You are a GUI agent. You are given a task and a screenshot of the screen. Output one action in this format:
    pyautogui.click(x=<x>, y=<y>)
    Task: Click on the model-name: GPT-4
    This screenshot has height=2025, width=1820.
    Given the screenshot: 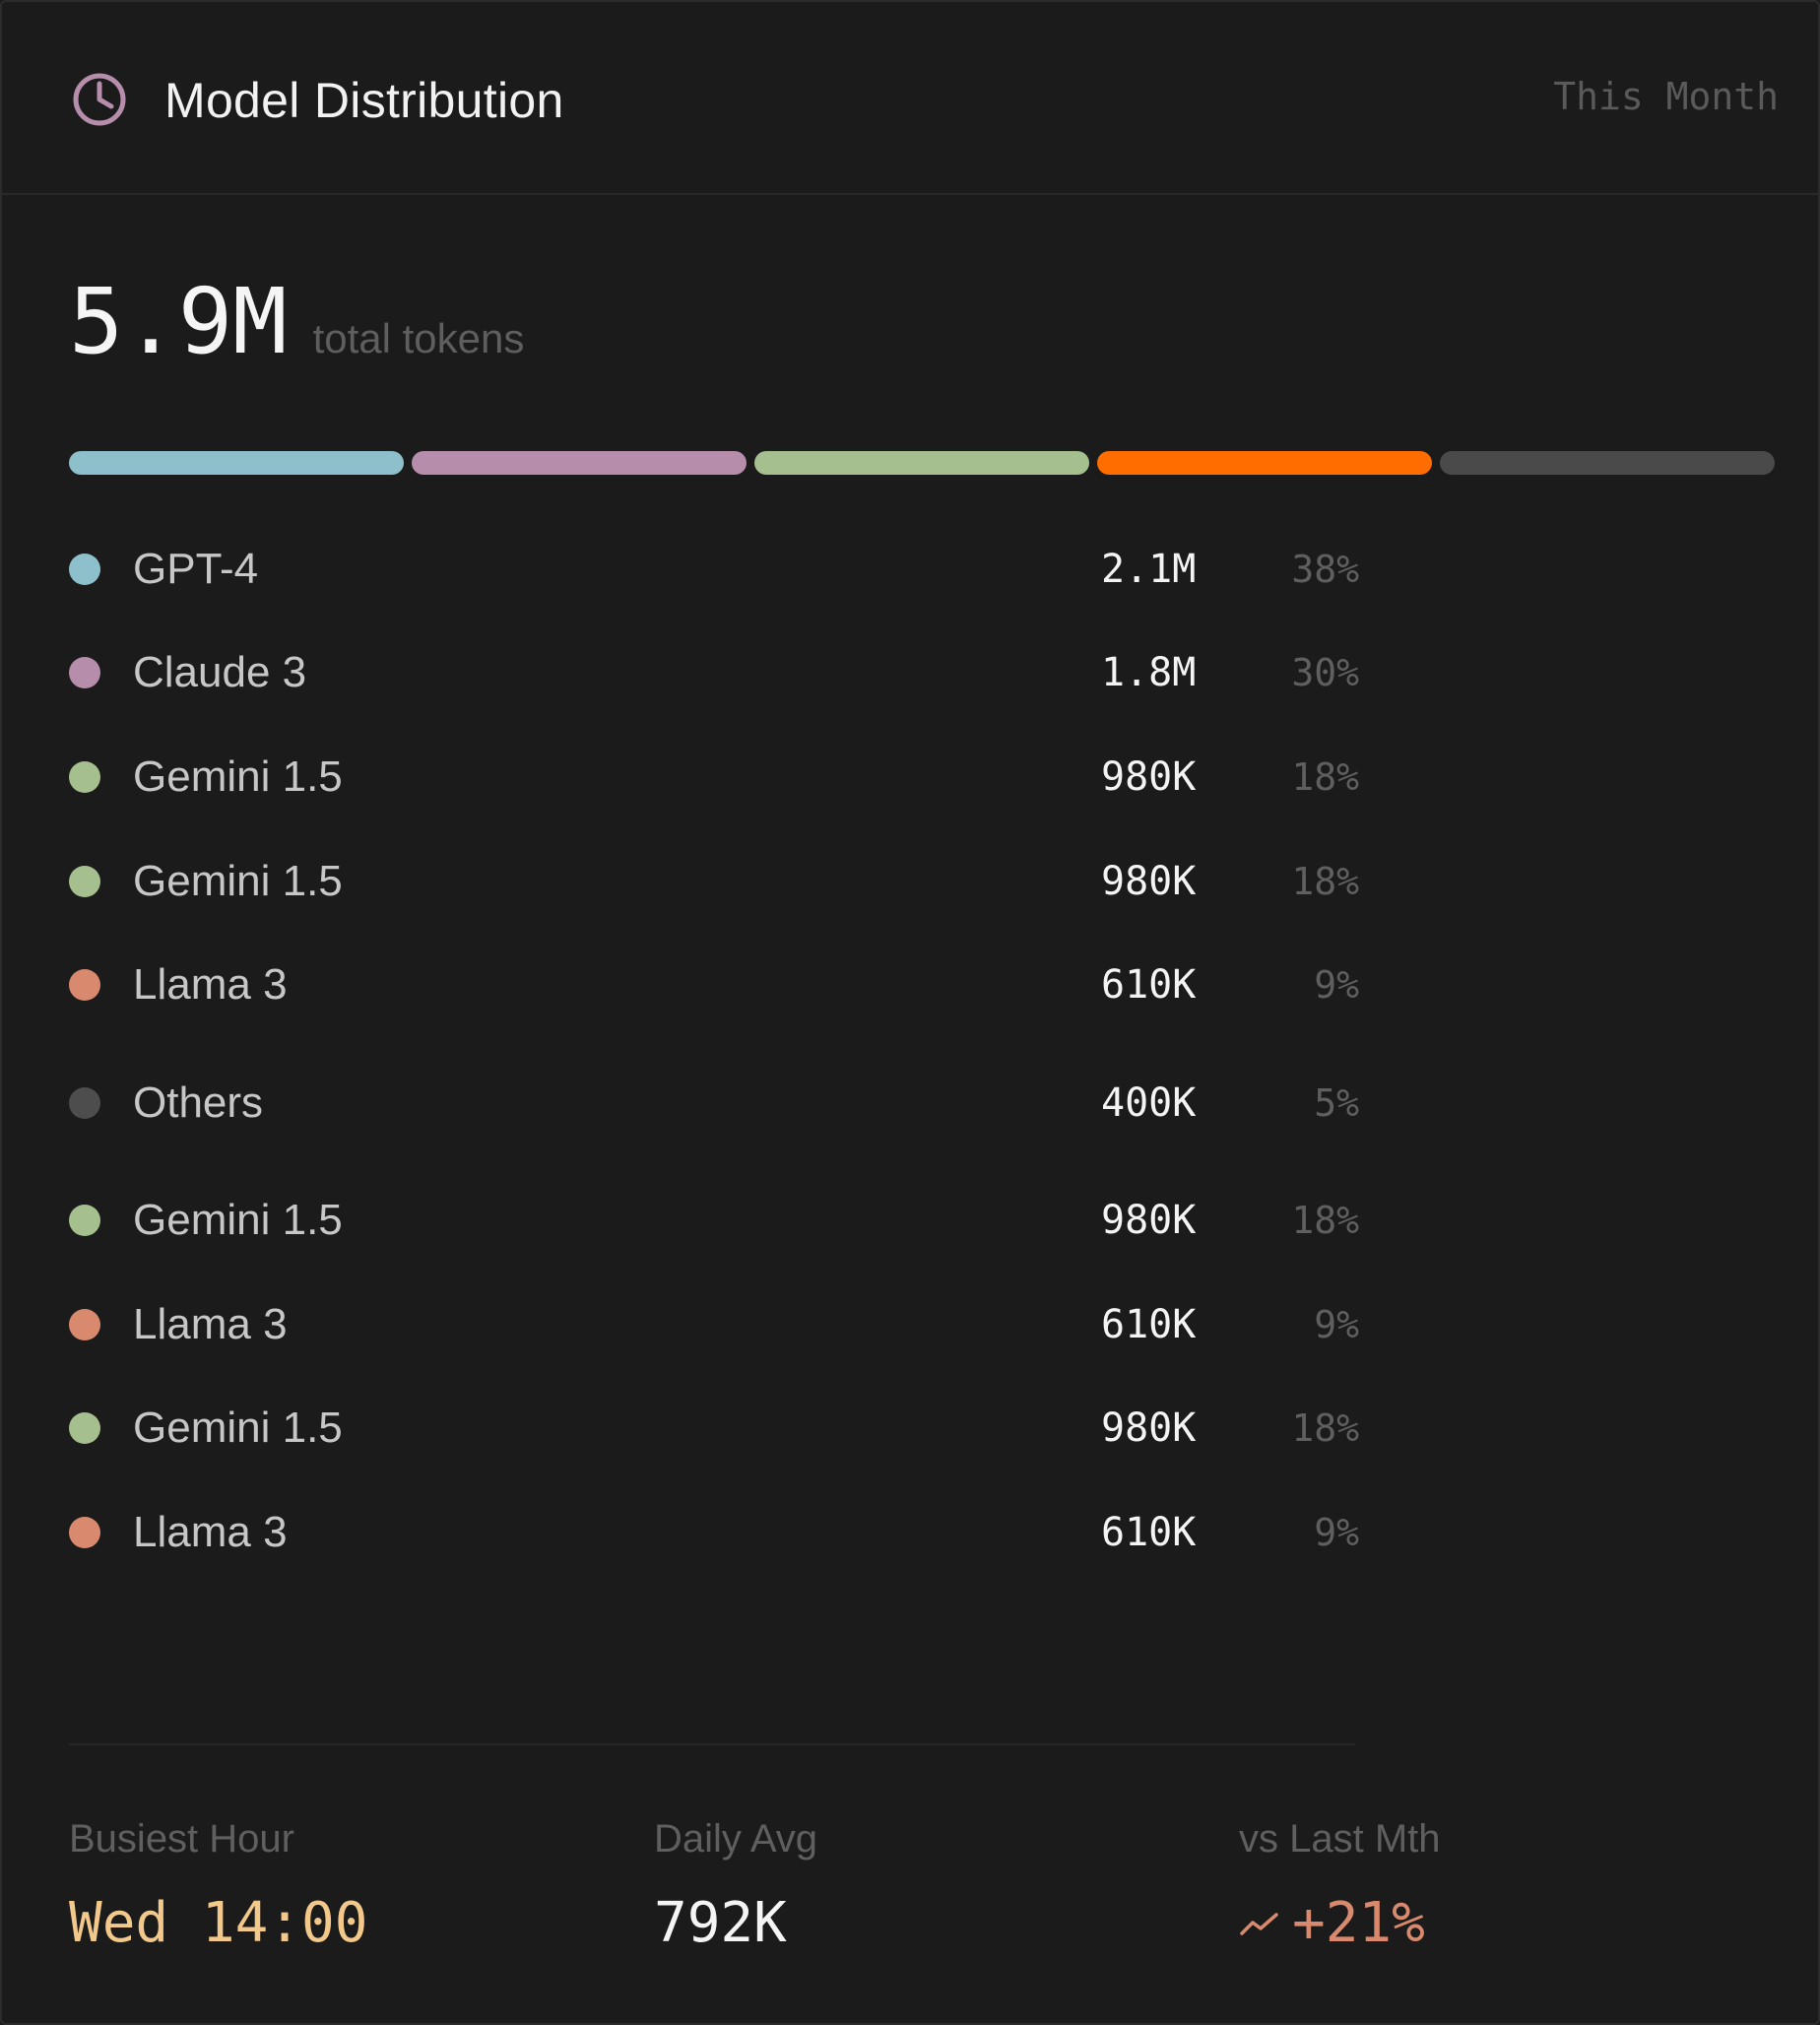 What is the action you would take?
    pyautogui.click(x=196, y=569)
    